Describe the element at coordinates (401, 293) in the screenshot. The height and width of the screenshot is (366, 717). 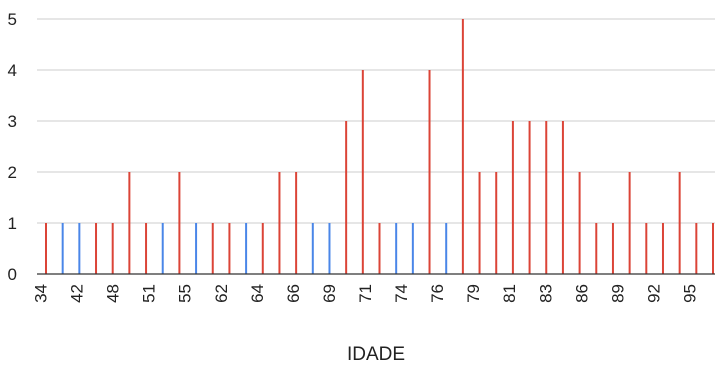
I see `x-tick-label: 74` at that location.